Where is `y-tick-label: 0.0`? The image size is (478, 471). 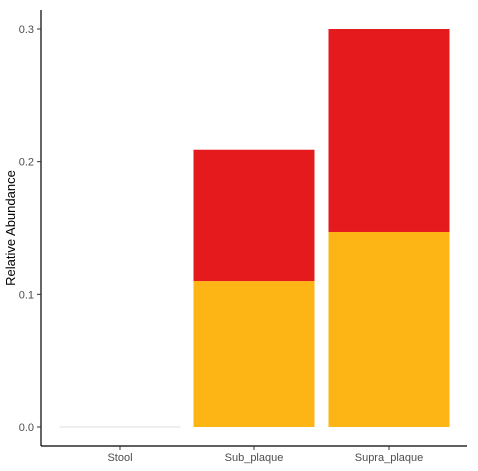 y-tick-label: 0.0 is located at coordinates (26, 428).